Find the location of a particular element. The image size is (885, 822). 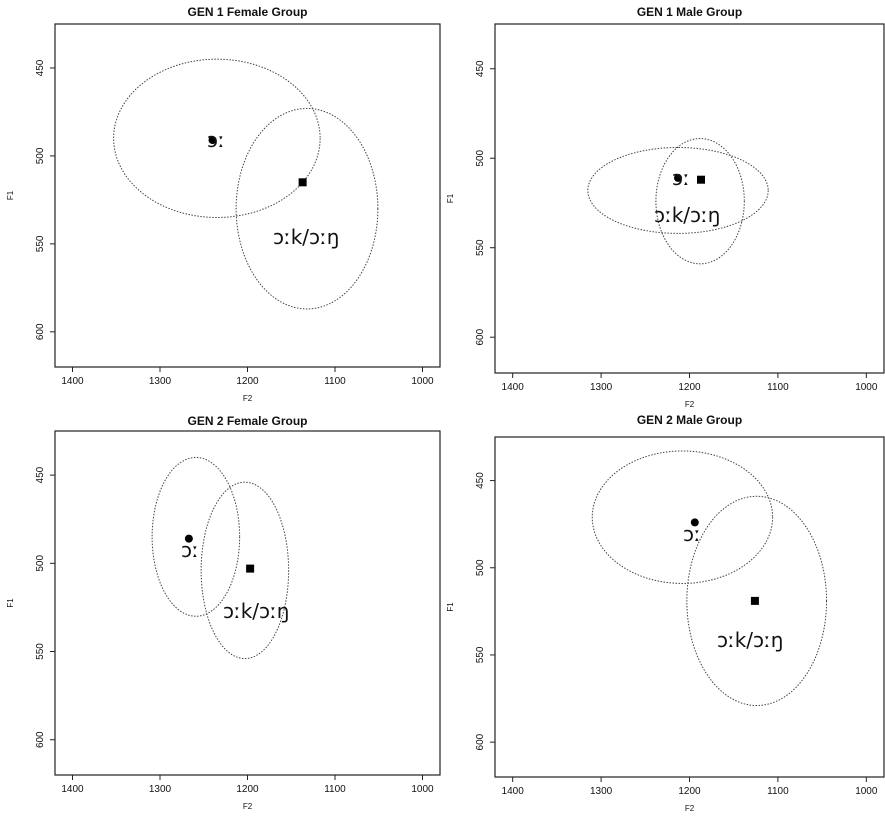

chart-title: GEN 2 Male Group is located at coordinates (689, 420).